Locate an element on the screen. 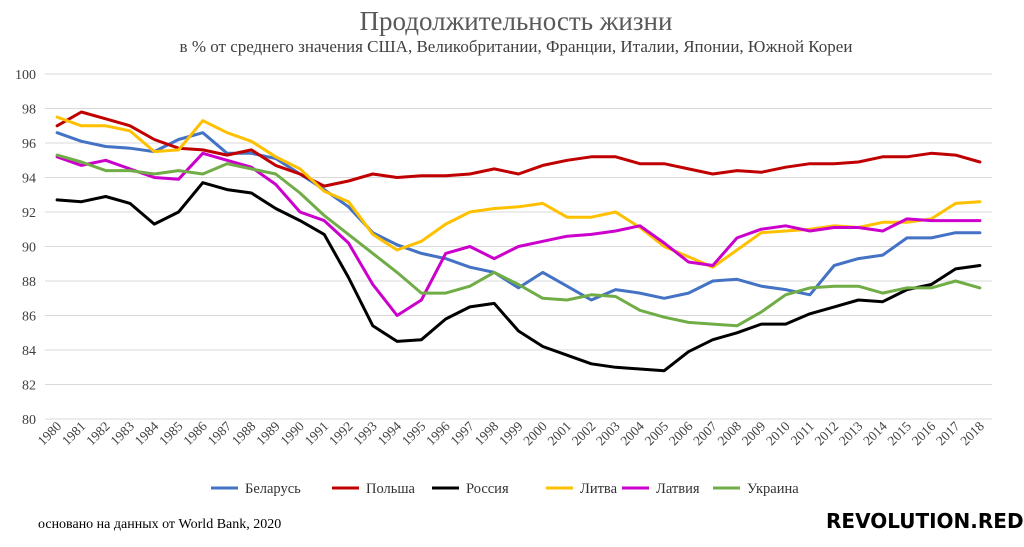  legend-label: Польша is located at coordinates (391, 489).